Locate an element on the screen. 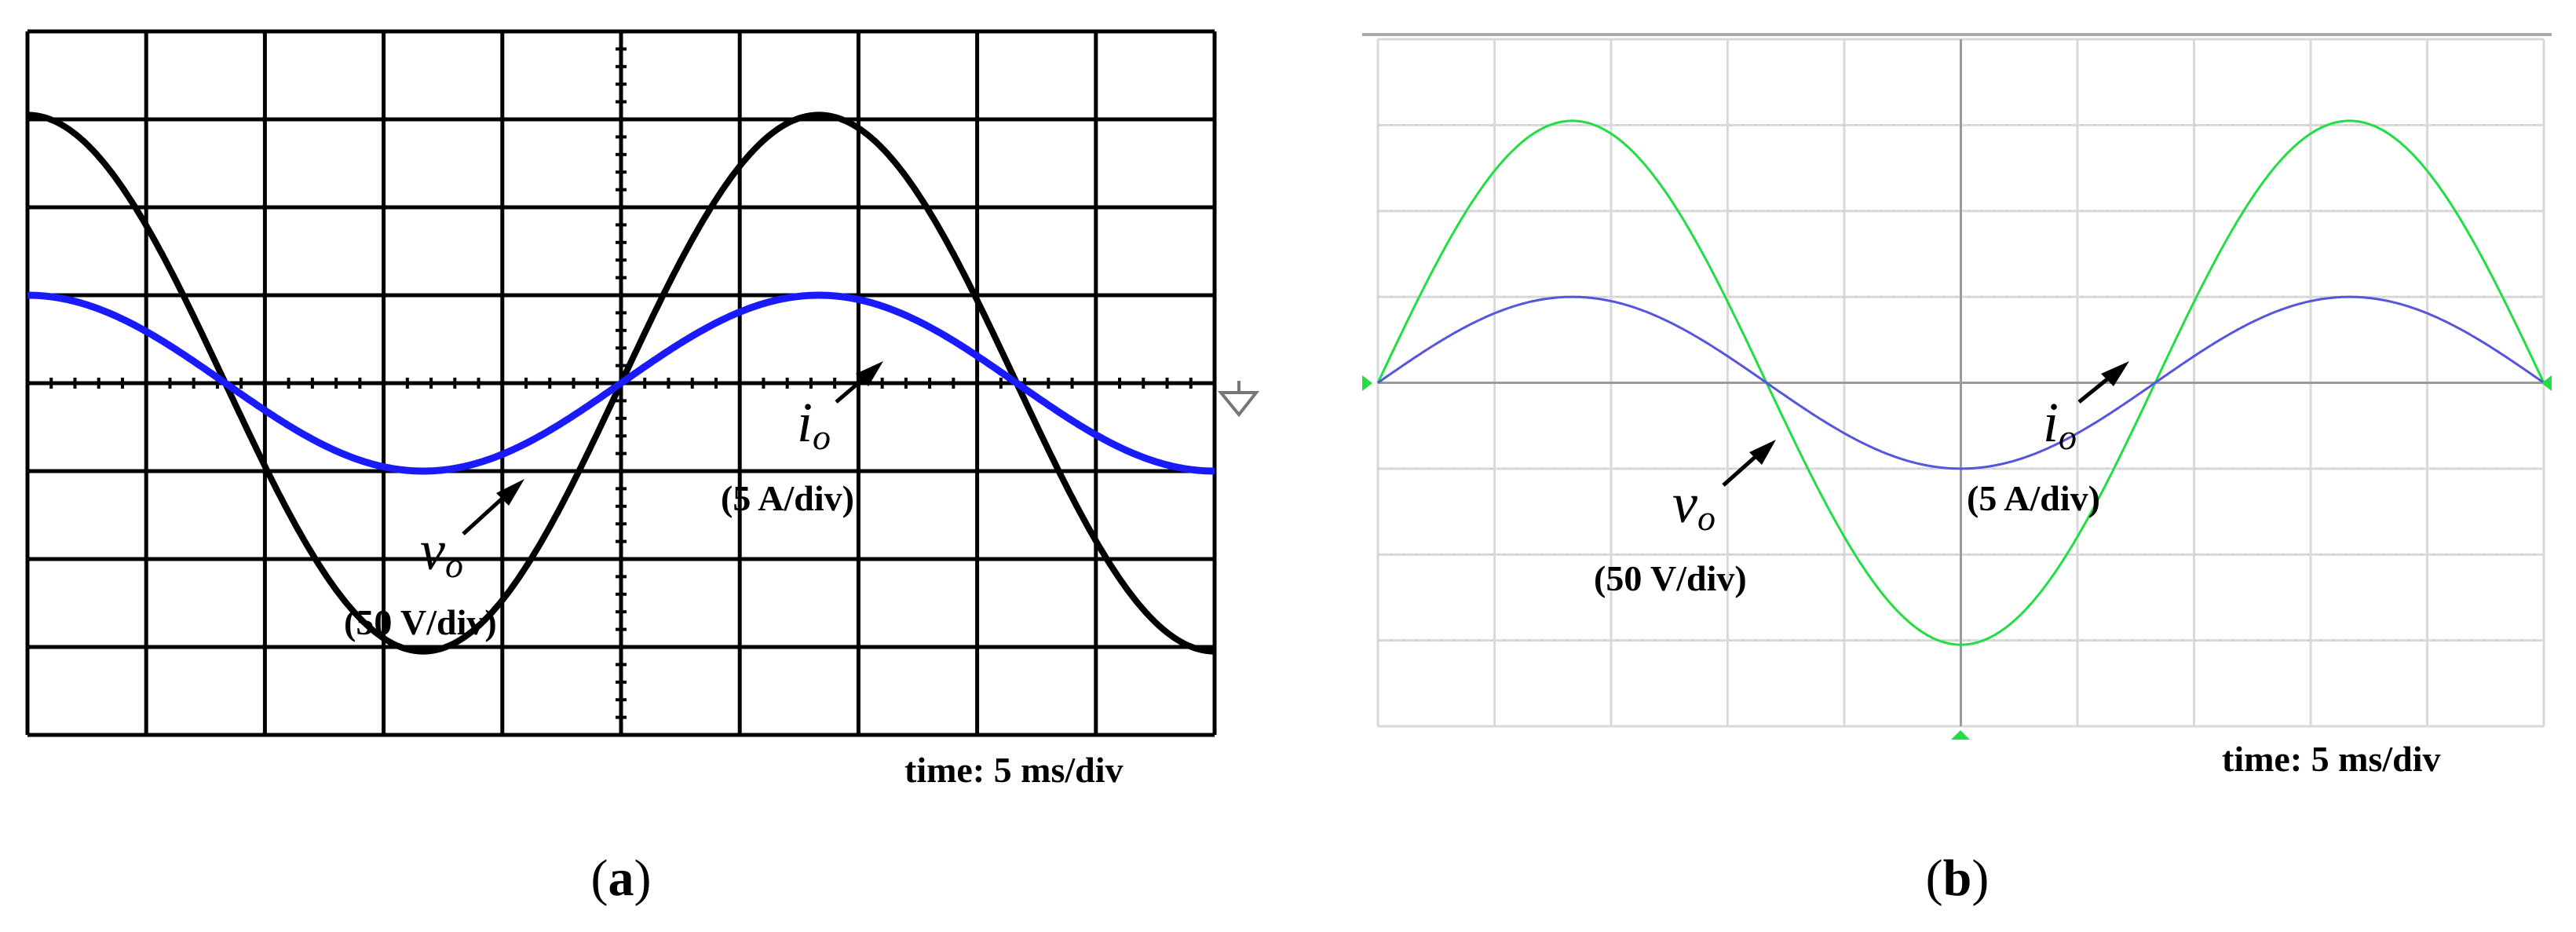 The width and height of the screenshot is (2576, 932). time-label-a: time: 5 ms/div is located at coordinates (1014, 770).